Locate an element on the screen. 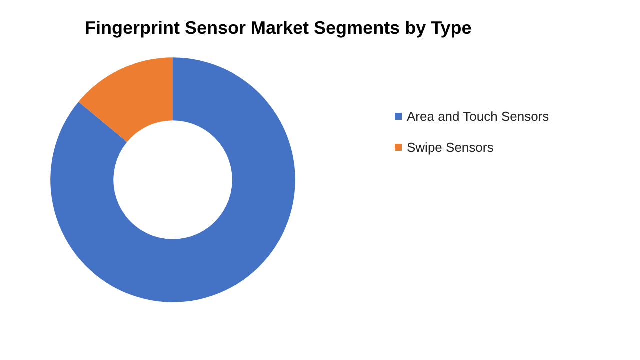 This screenshot has width=640, height=360. legend-label: Area and Touch Sensors is located at coordinates (478, 116).